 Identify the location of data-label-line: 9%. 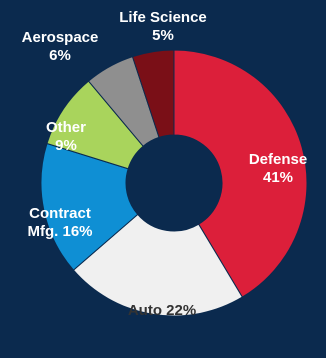
(66, 145).